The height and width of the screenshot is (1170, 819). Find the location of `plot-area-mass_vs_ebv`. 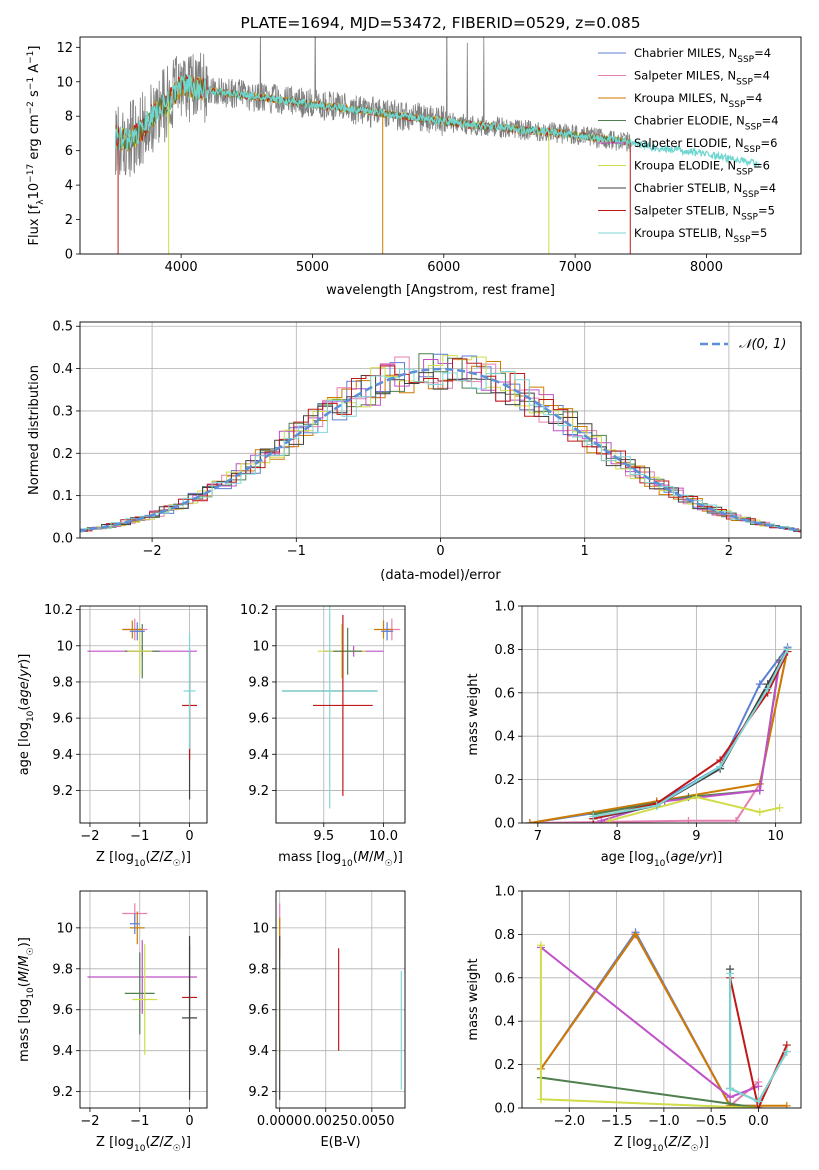

plot-area-mass_vs_ebv is located at coordinates (340, 999).